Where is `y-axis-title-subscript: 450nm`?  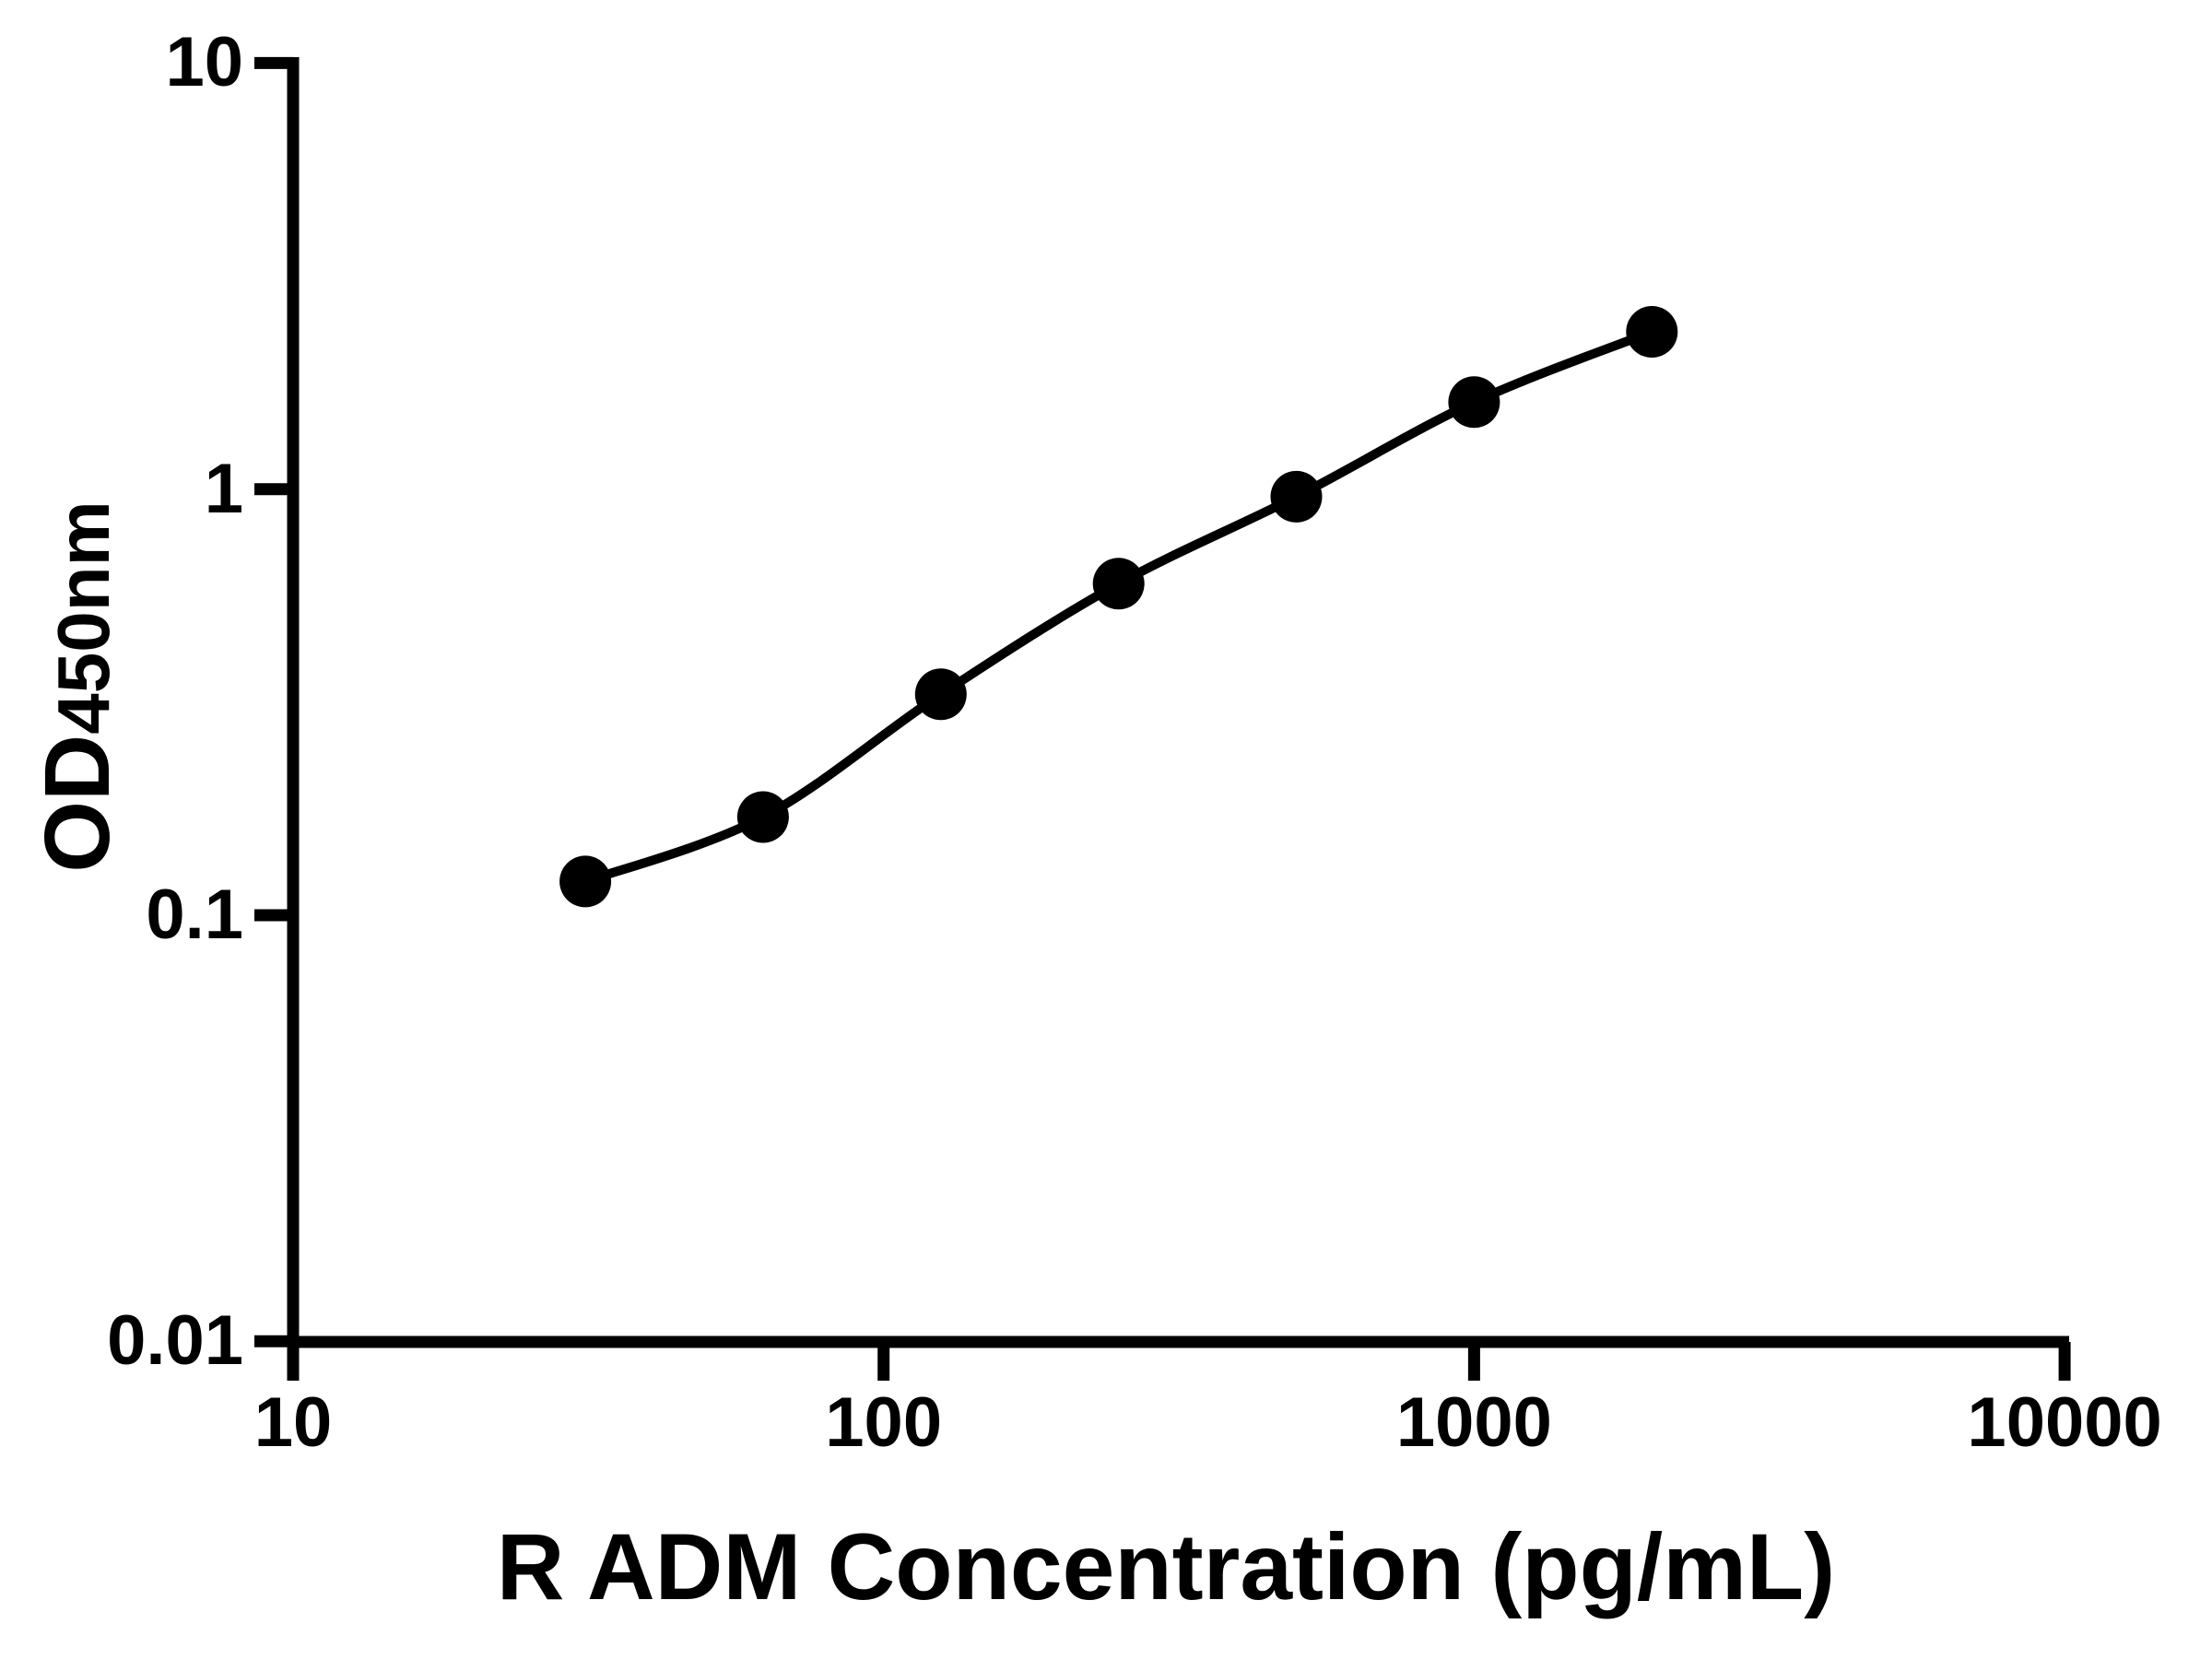
y-axis-title-subscript: 450nm is located at coordinates (83, 617).